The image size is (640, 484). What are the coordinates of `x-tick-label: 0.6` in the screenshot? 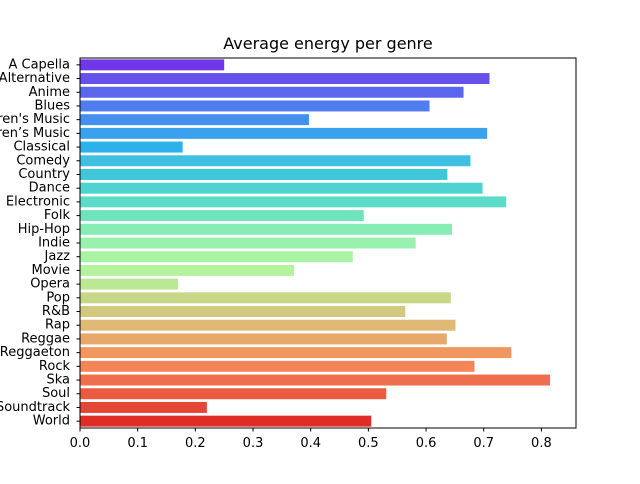 It's located at (426, 443).